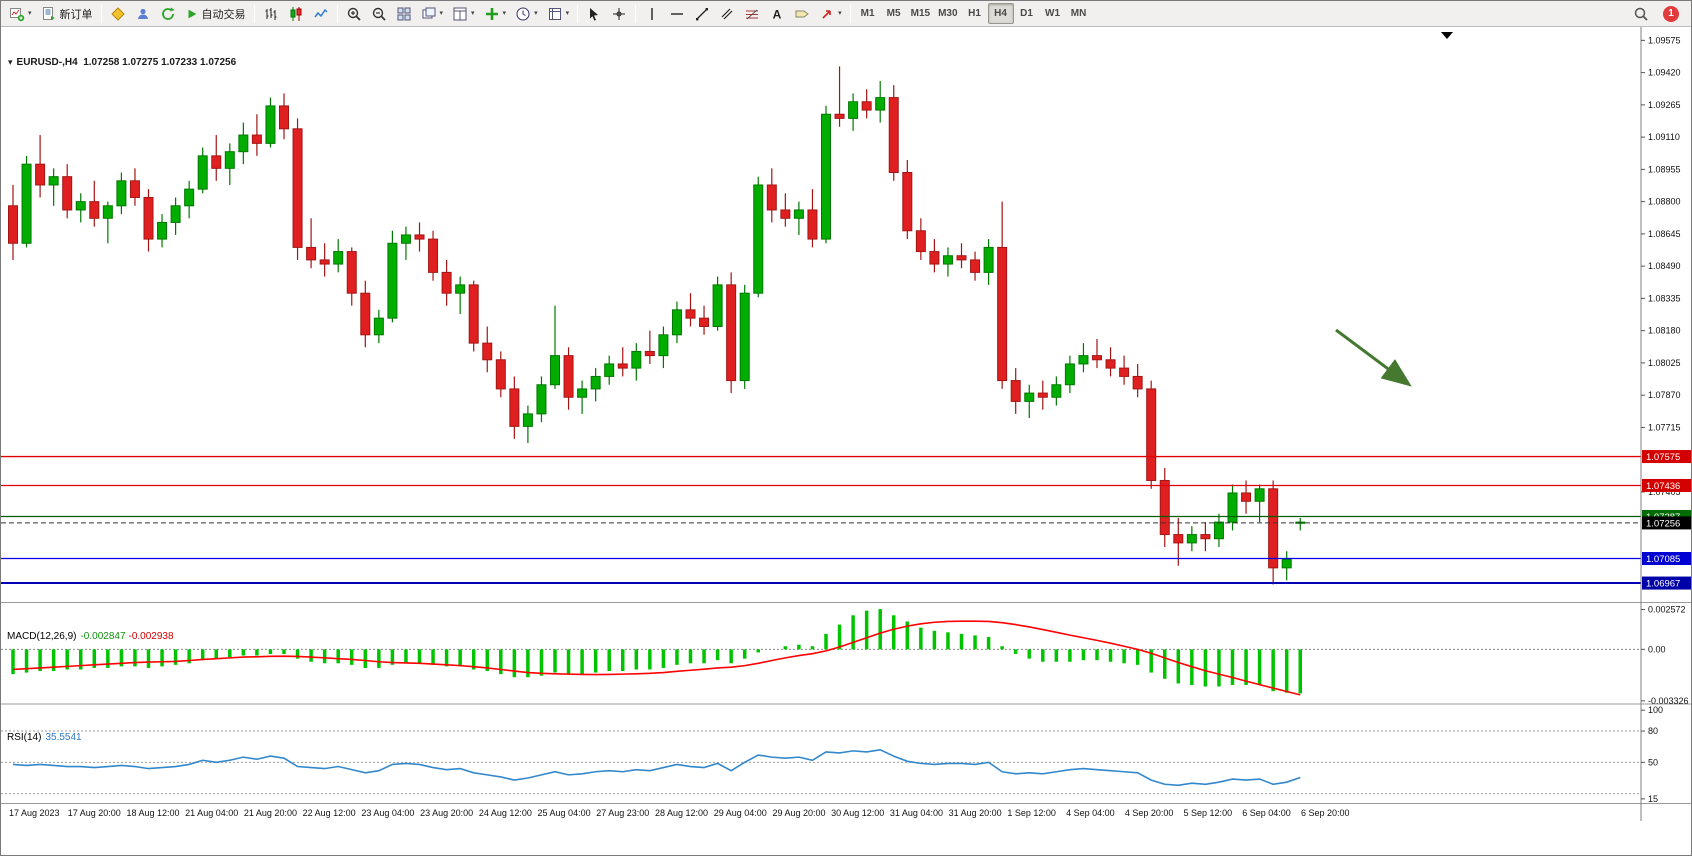 The height and width of the screenshot is (856, 1692). I want to click on svg-text: 22 Aug 12:00, so click(329, 813).